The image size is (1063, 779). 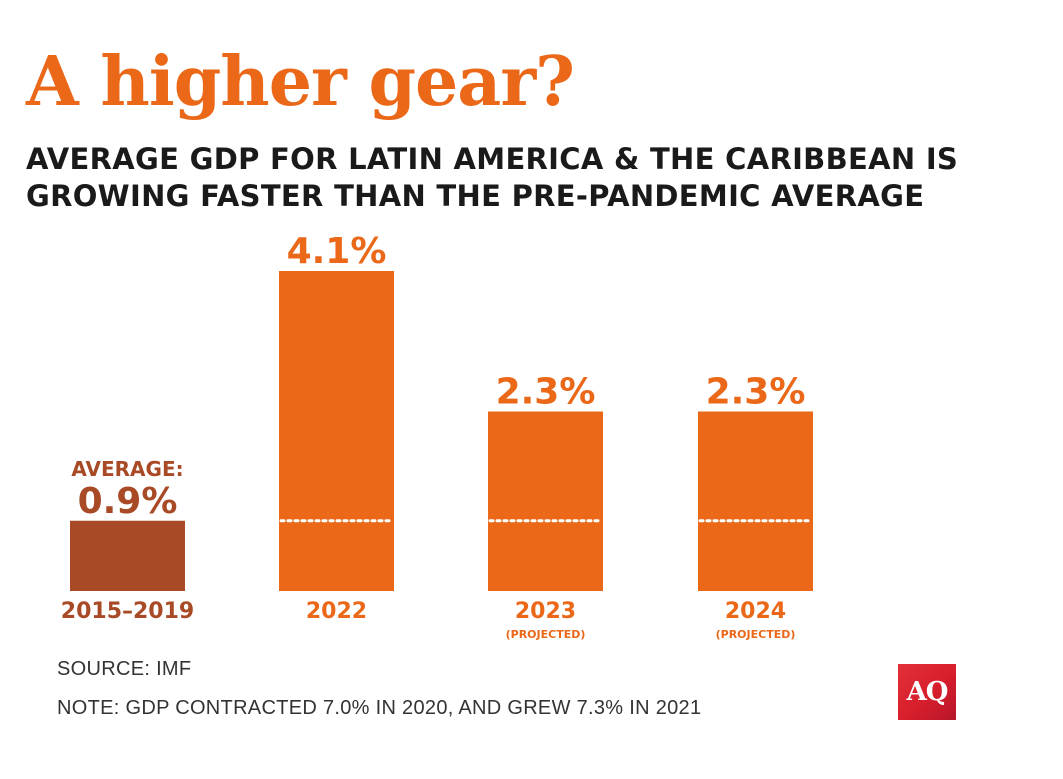 What do you see at coordinates (300, 82) in the screenshot?
I see `chart-title: A higher gear?` at bounding box center [300, 82].